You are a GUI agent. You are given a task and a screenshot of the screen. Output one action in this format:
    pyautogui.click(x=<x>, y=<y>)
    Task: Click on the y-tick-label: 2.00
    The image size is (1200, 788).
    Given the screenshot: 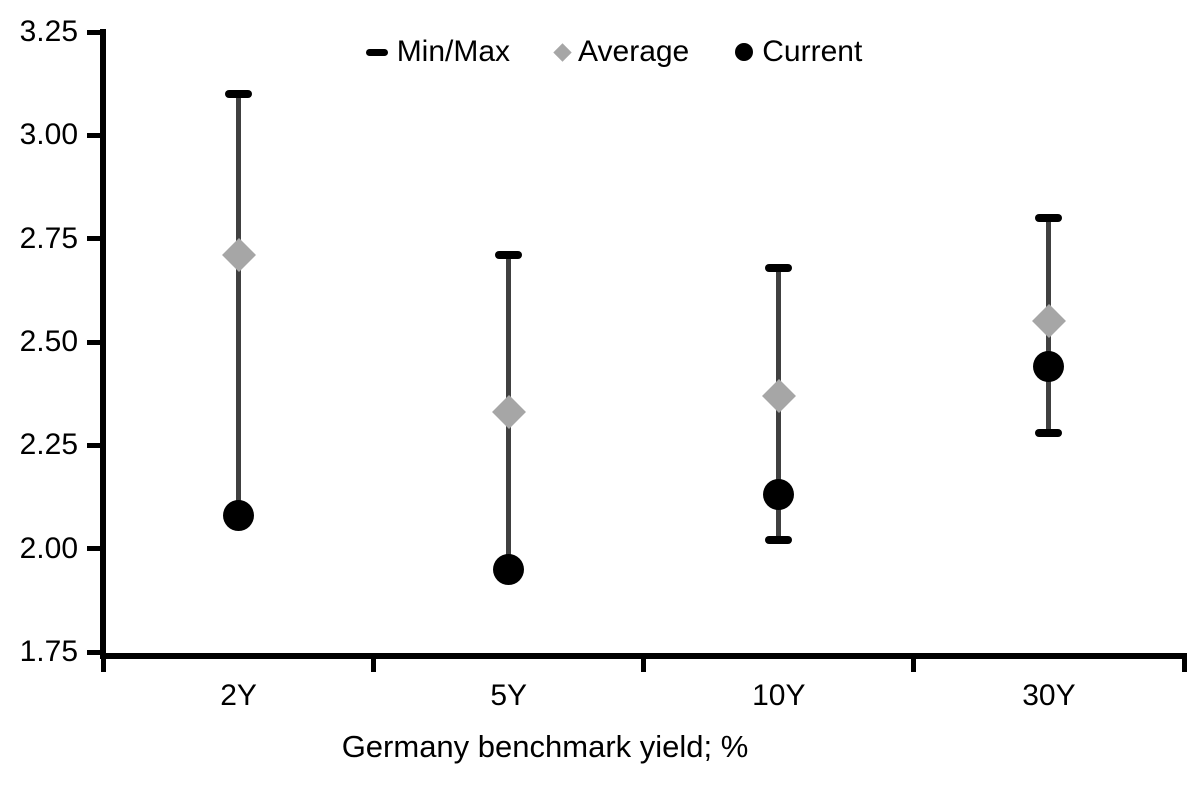 What is the action you would take?
    pyautogui.click(x=48, y=548)
    